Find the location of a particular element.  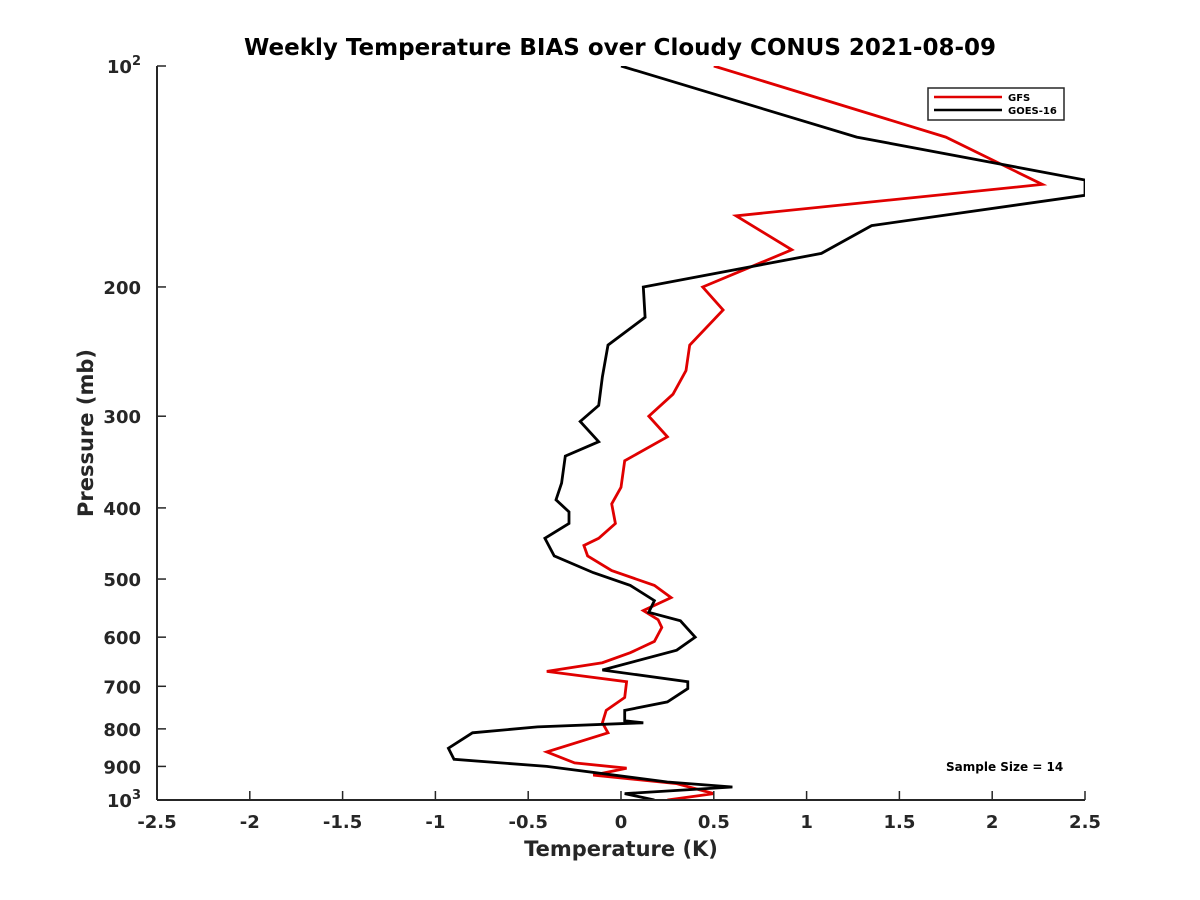

legend-label-gfs: GFS is located at coordinates (1019, 98).